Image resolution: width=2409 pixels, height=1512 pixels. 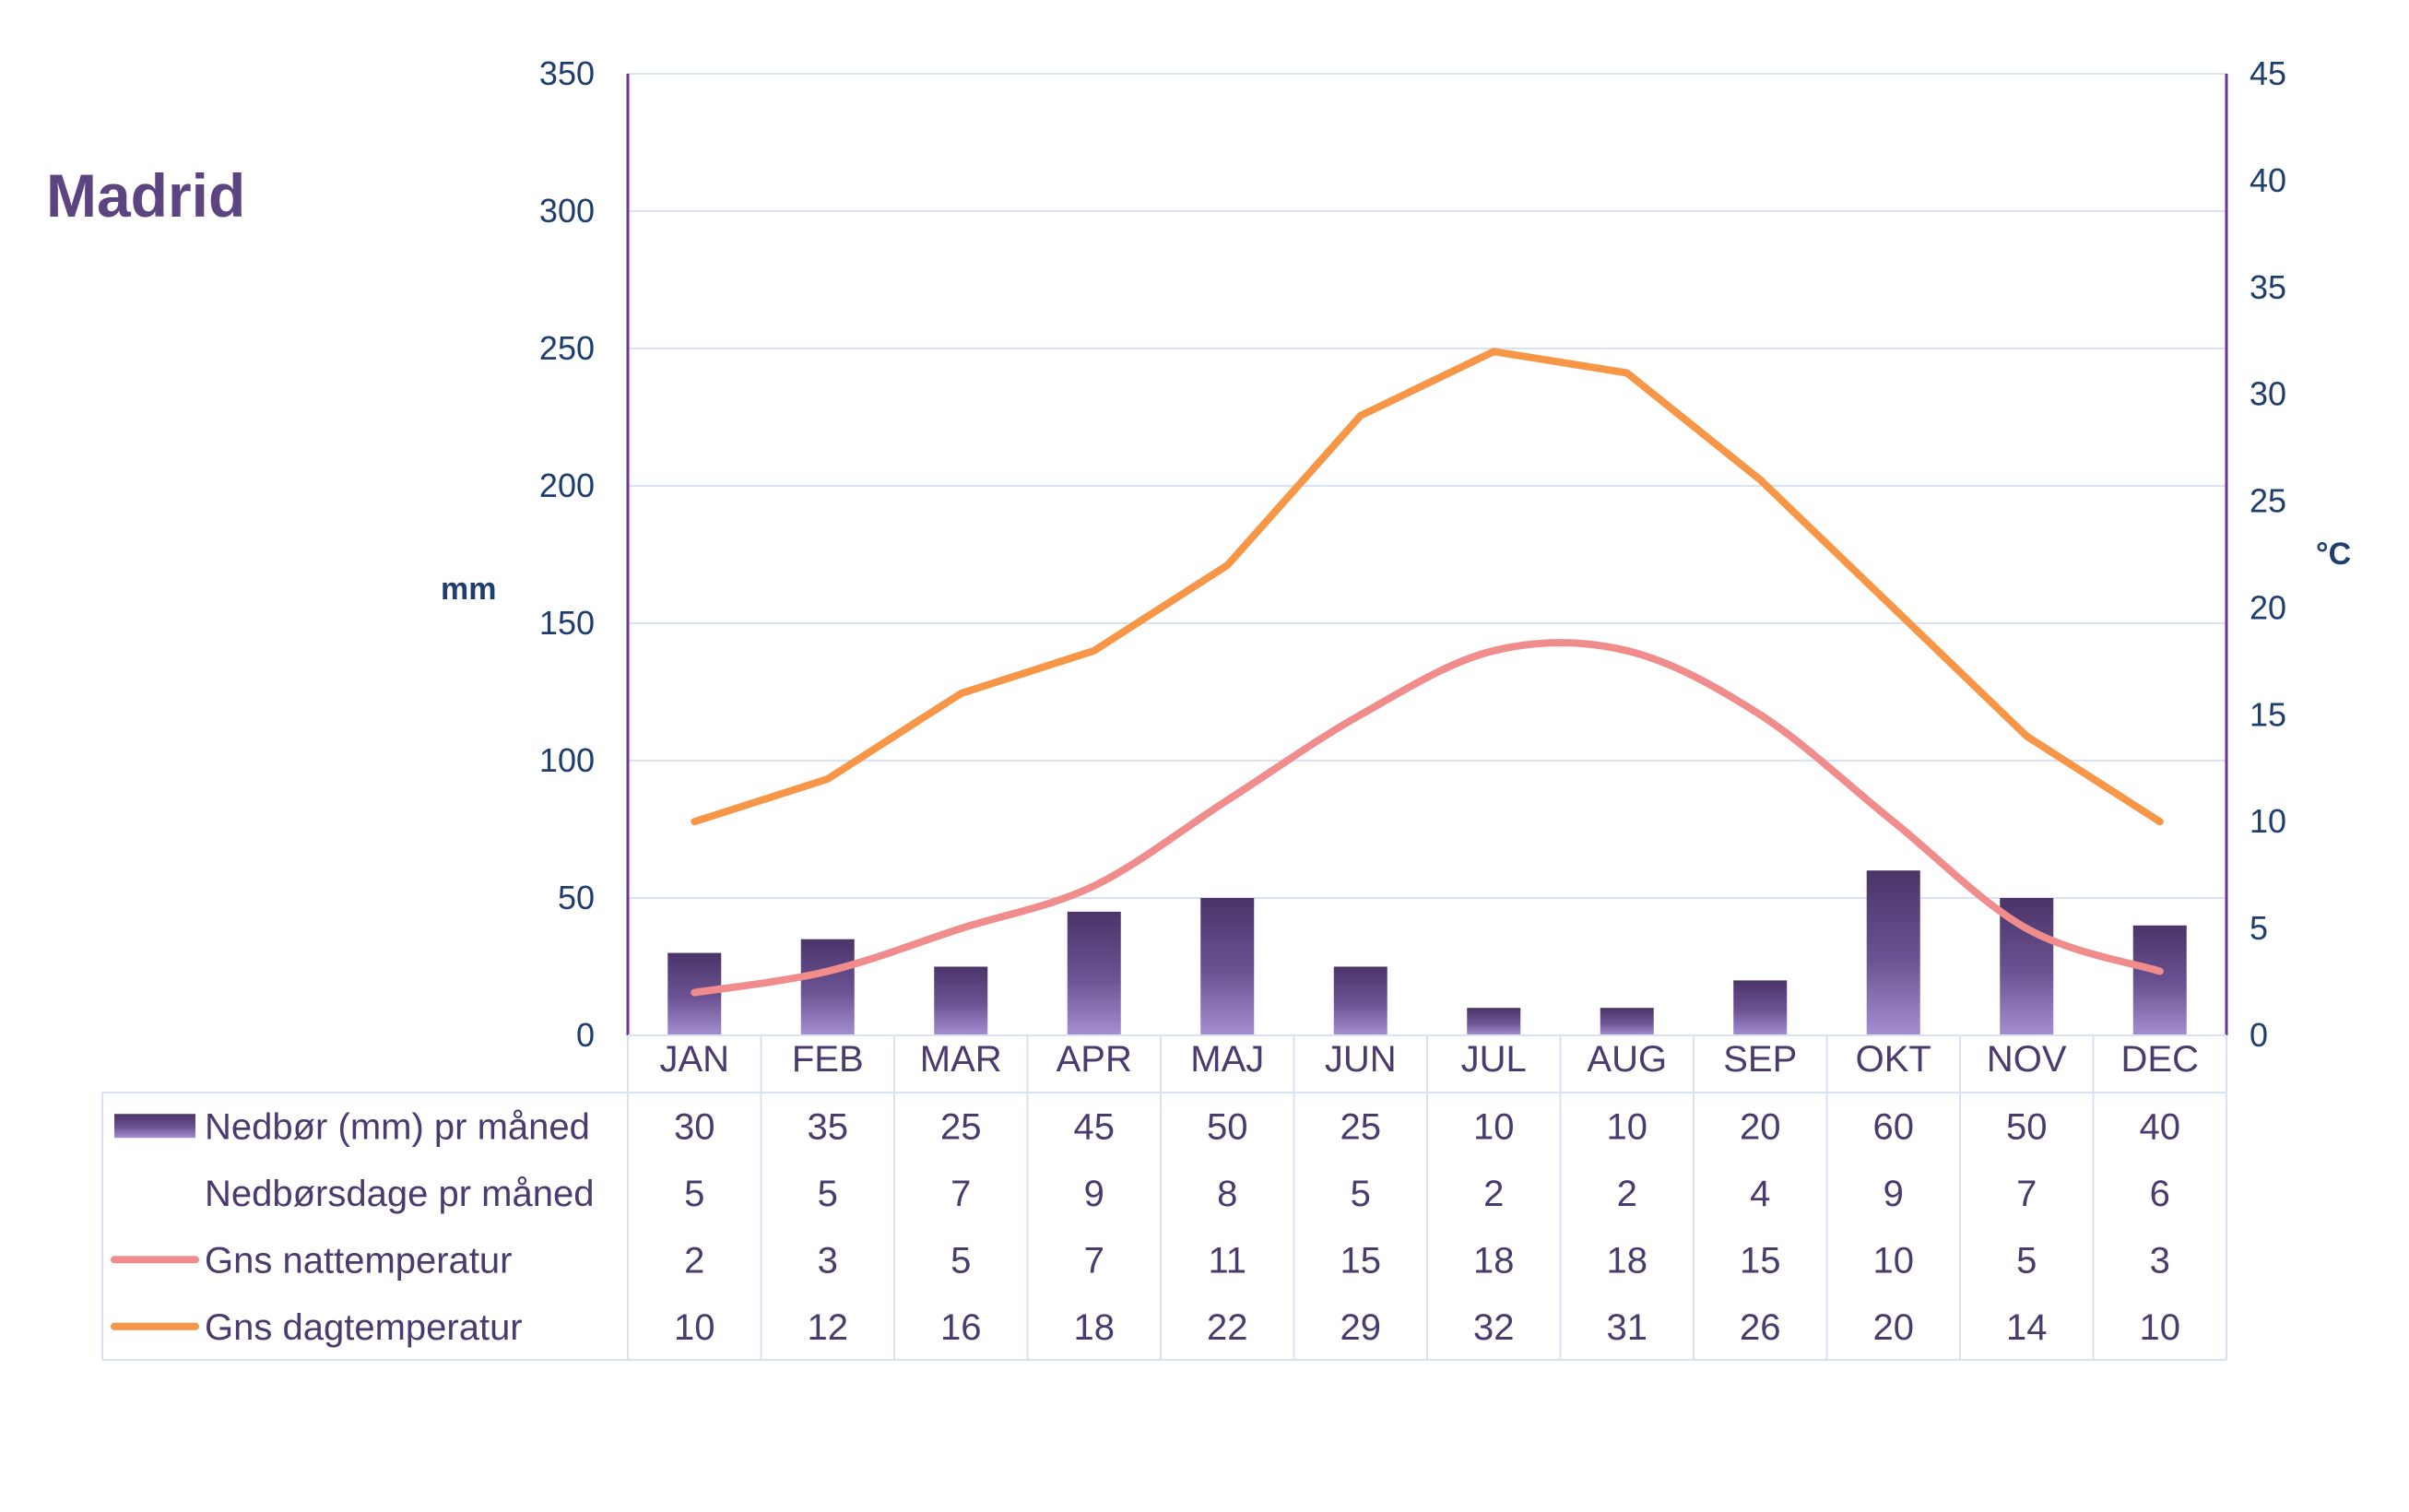 I want to click on category-label: OKT, so click(x=1893, y=1059).